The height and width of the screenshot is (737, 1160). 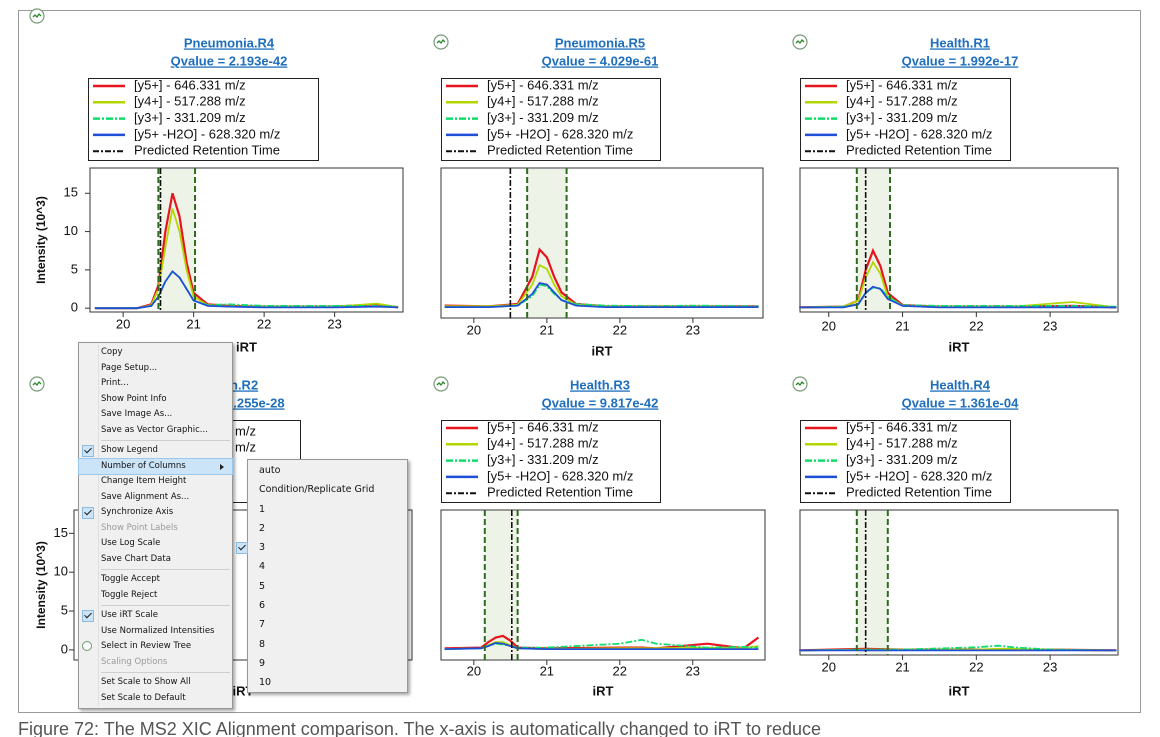 I want to click on y-tick-label: 5, so click(x=64, y=609).